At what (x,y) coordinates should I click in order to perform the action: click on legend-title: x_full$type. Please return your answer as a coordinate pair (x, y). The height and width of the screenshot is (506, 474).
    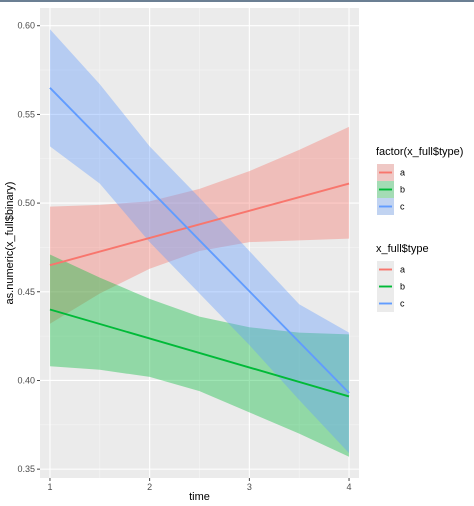
    Looking at the image, I should click on (402, 249).